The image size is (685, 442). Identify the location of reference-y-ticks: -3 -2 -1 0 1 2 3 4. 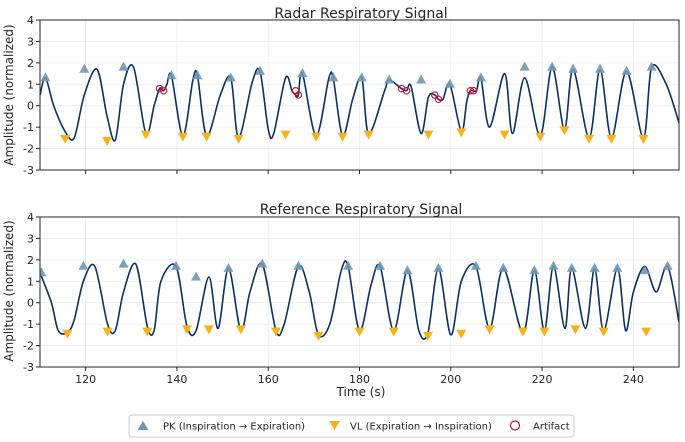
(31, 292).